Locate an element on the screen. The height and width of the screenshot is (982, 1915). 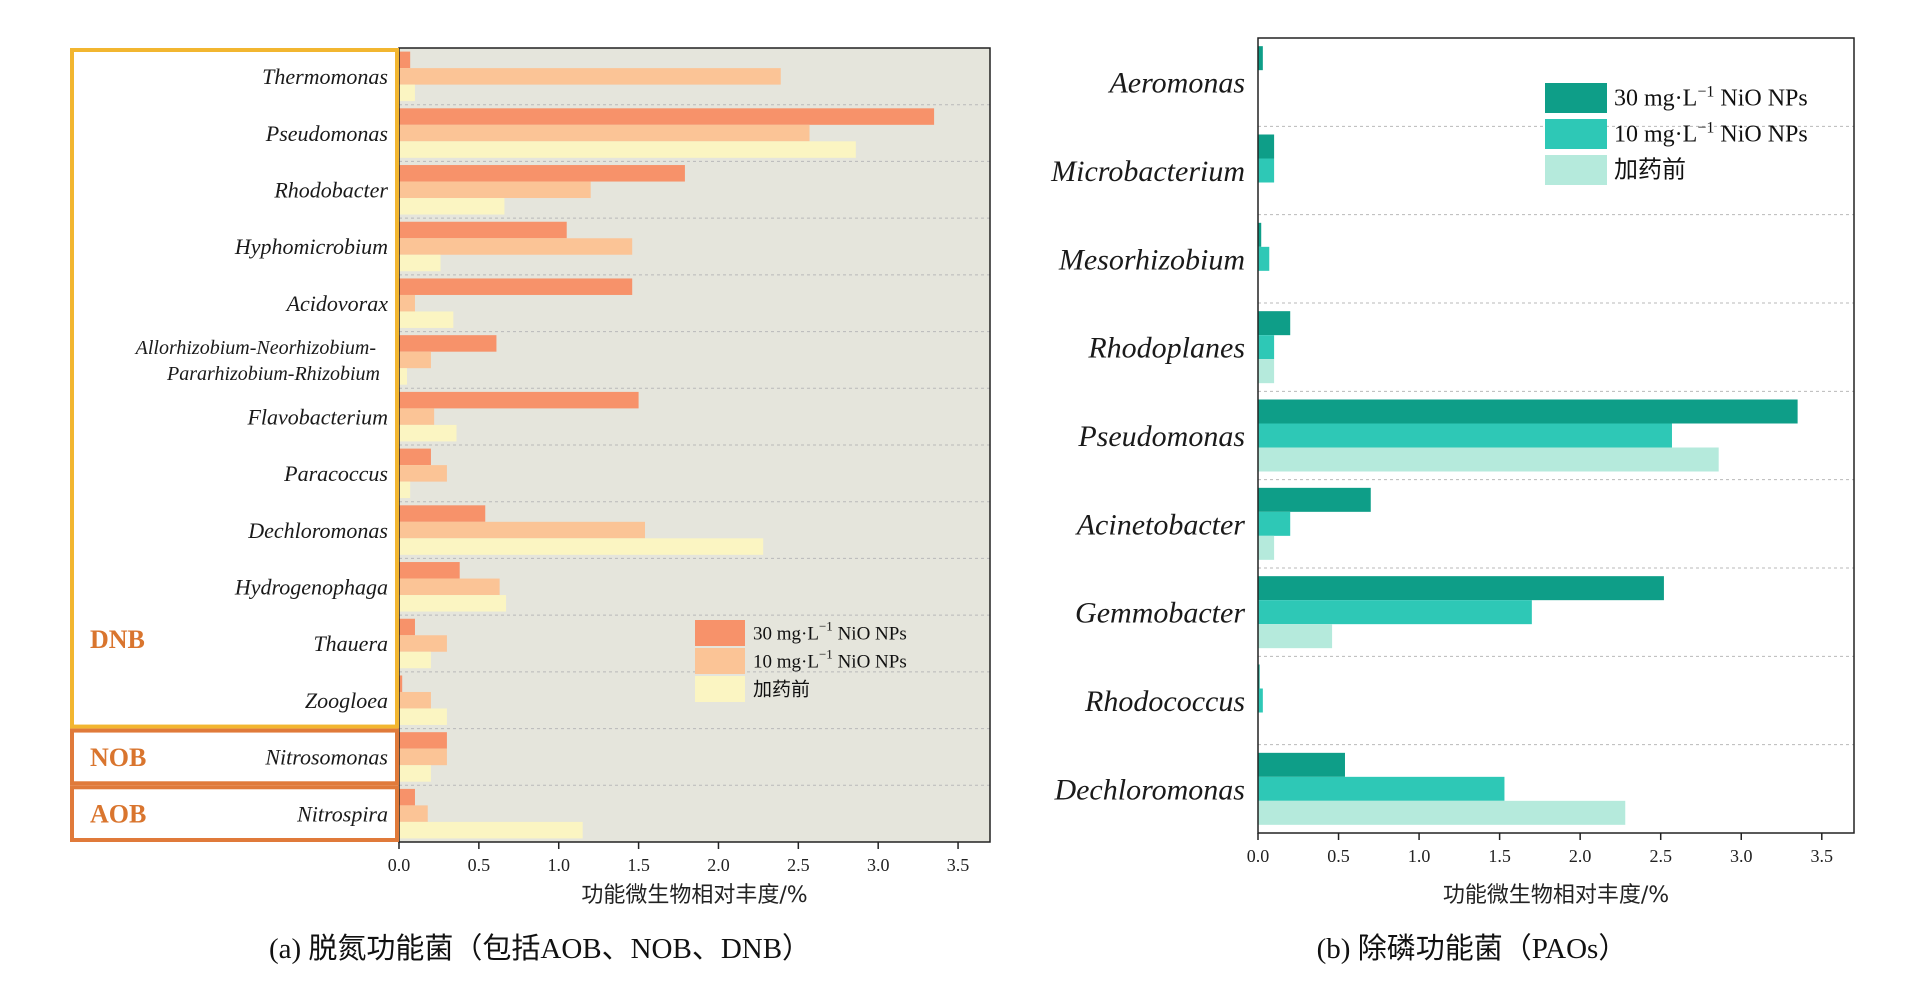
legend-label-main: 30 mg·L is located at coordinates (786, 634).